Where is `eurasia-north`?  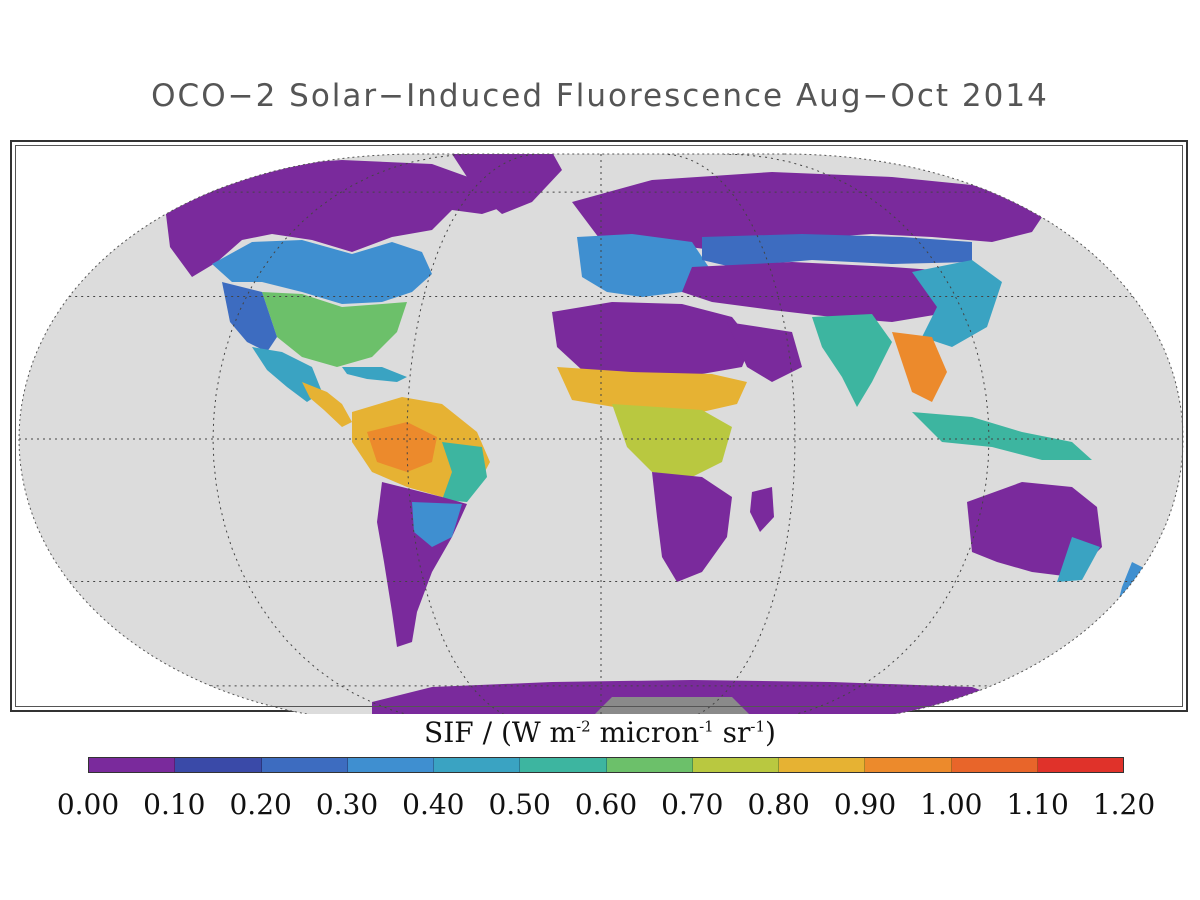
eurasia-north is located at coordinates (812, 211).